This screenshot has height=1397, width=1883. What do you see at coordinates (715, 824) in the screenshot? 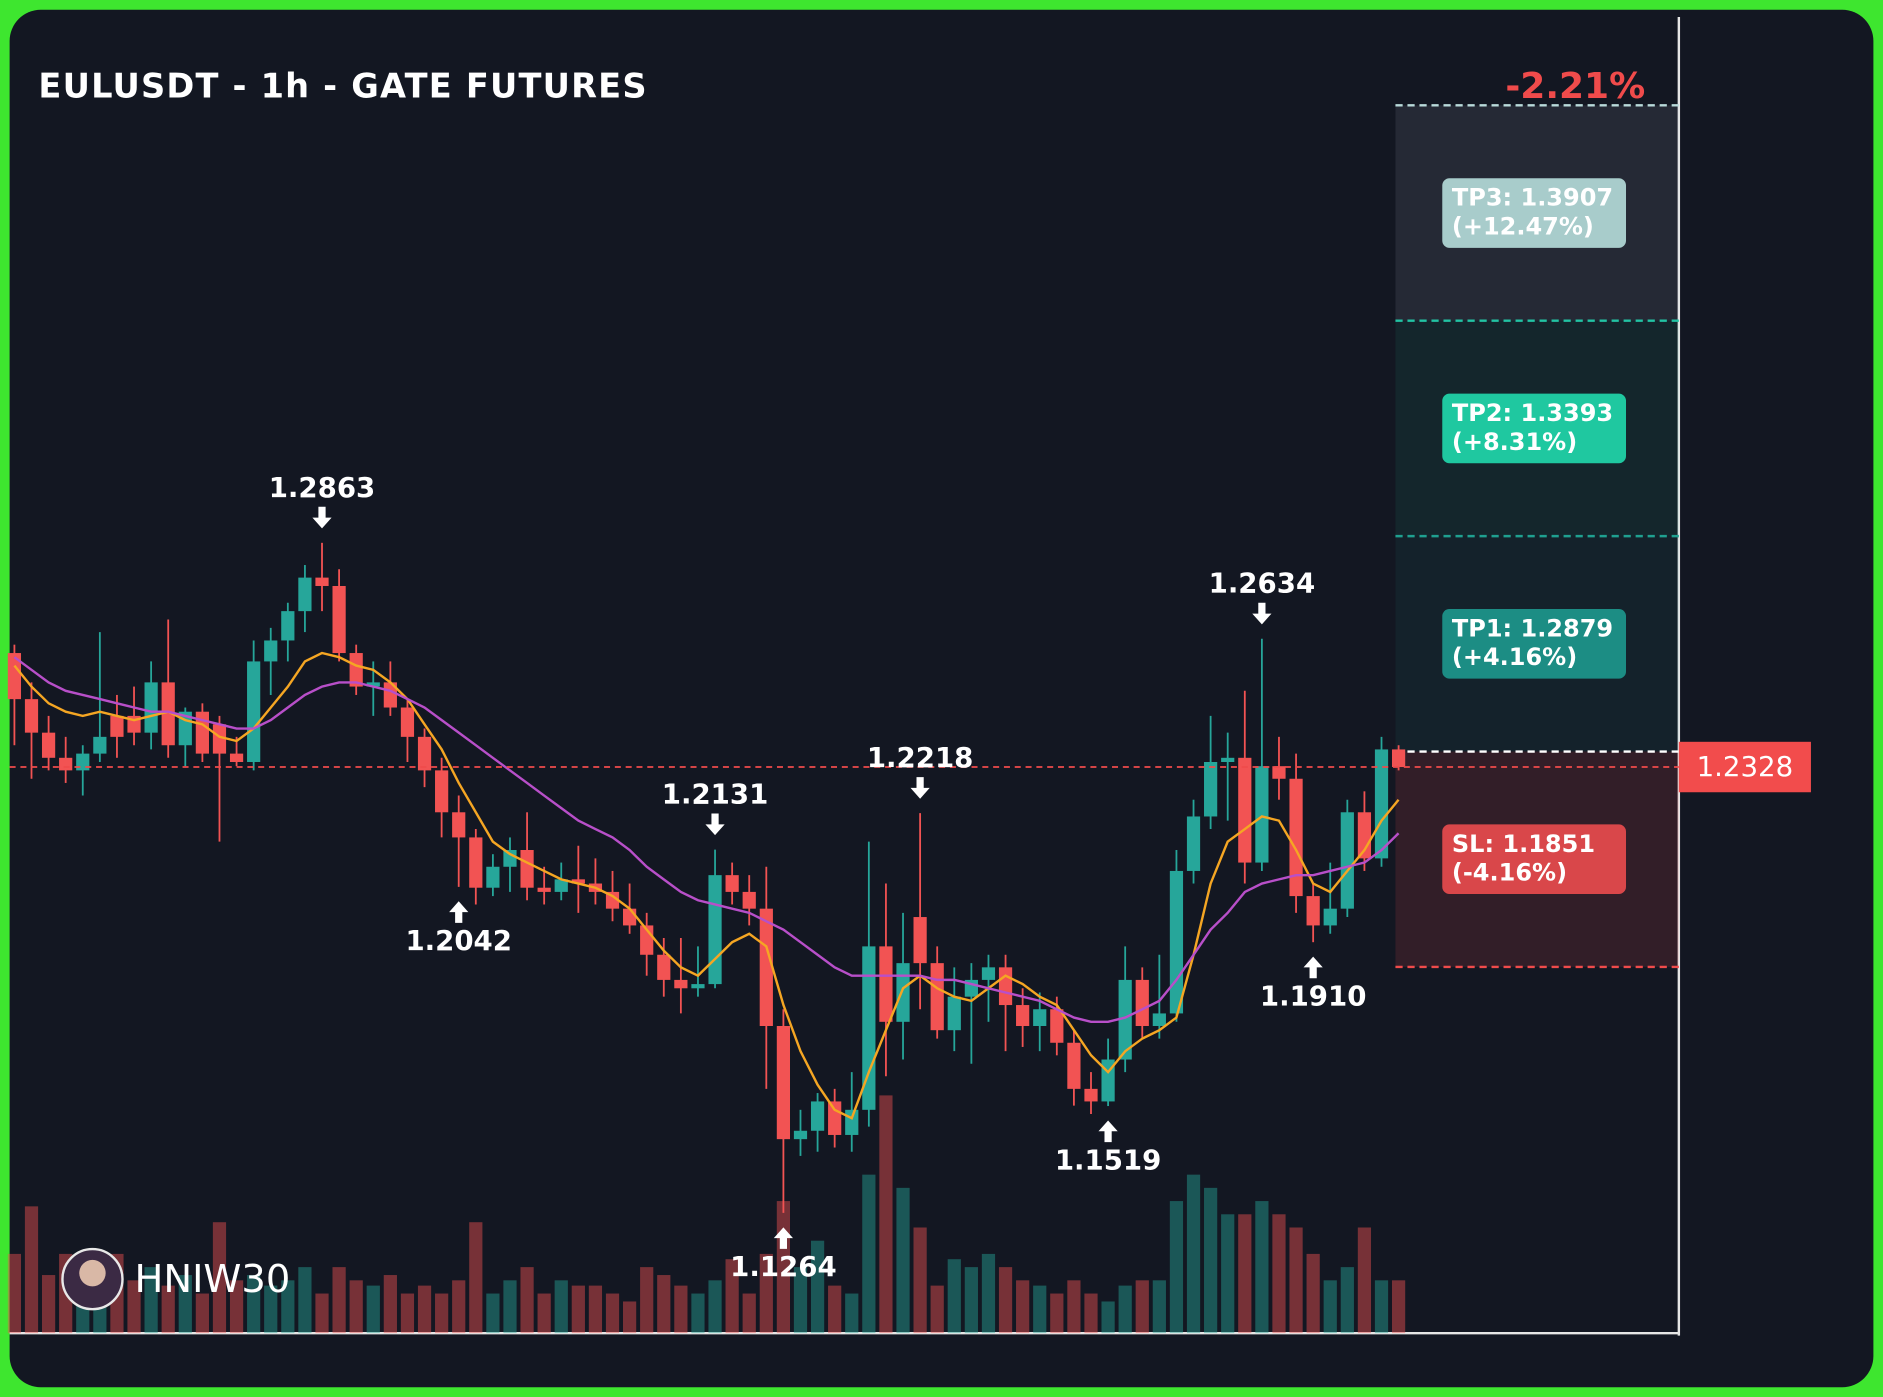
I see `arrow-down` at bounding box center [715, 824].